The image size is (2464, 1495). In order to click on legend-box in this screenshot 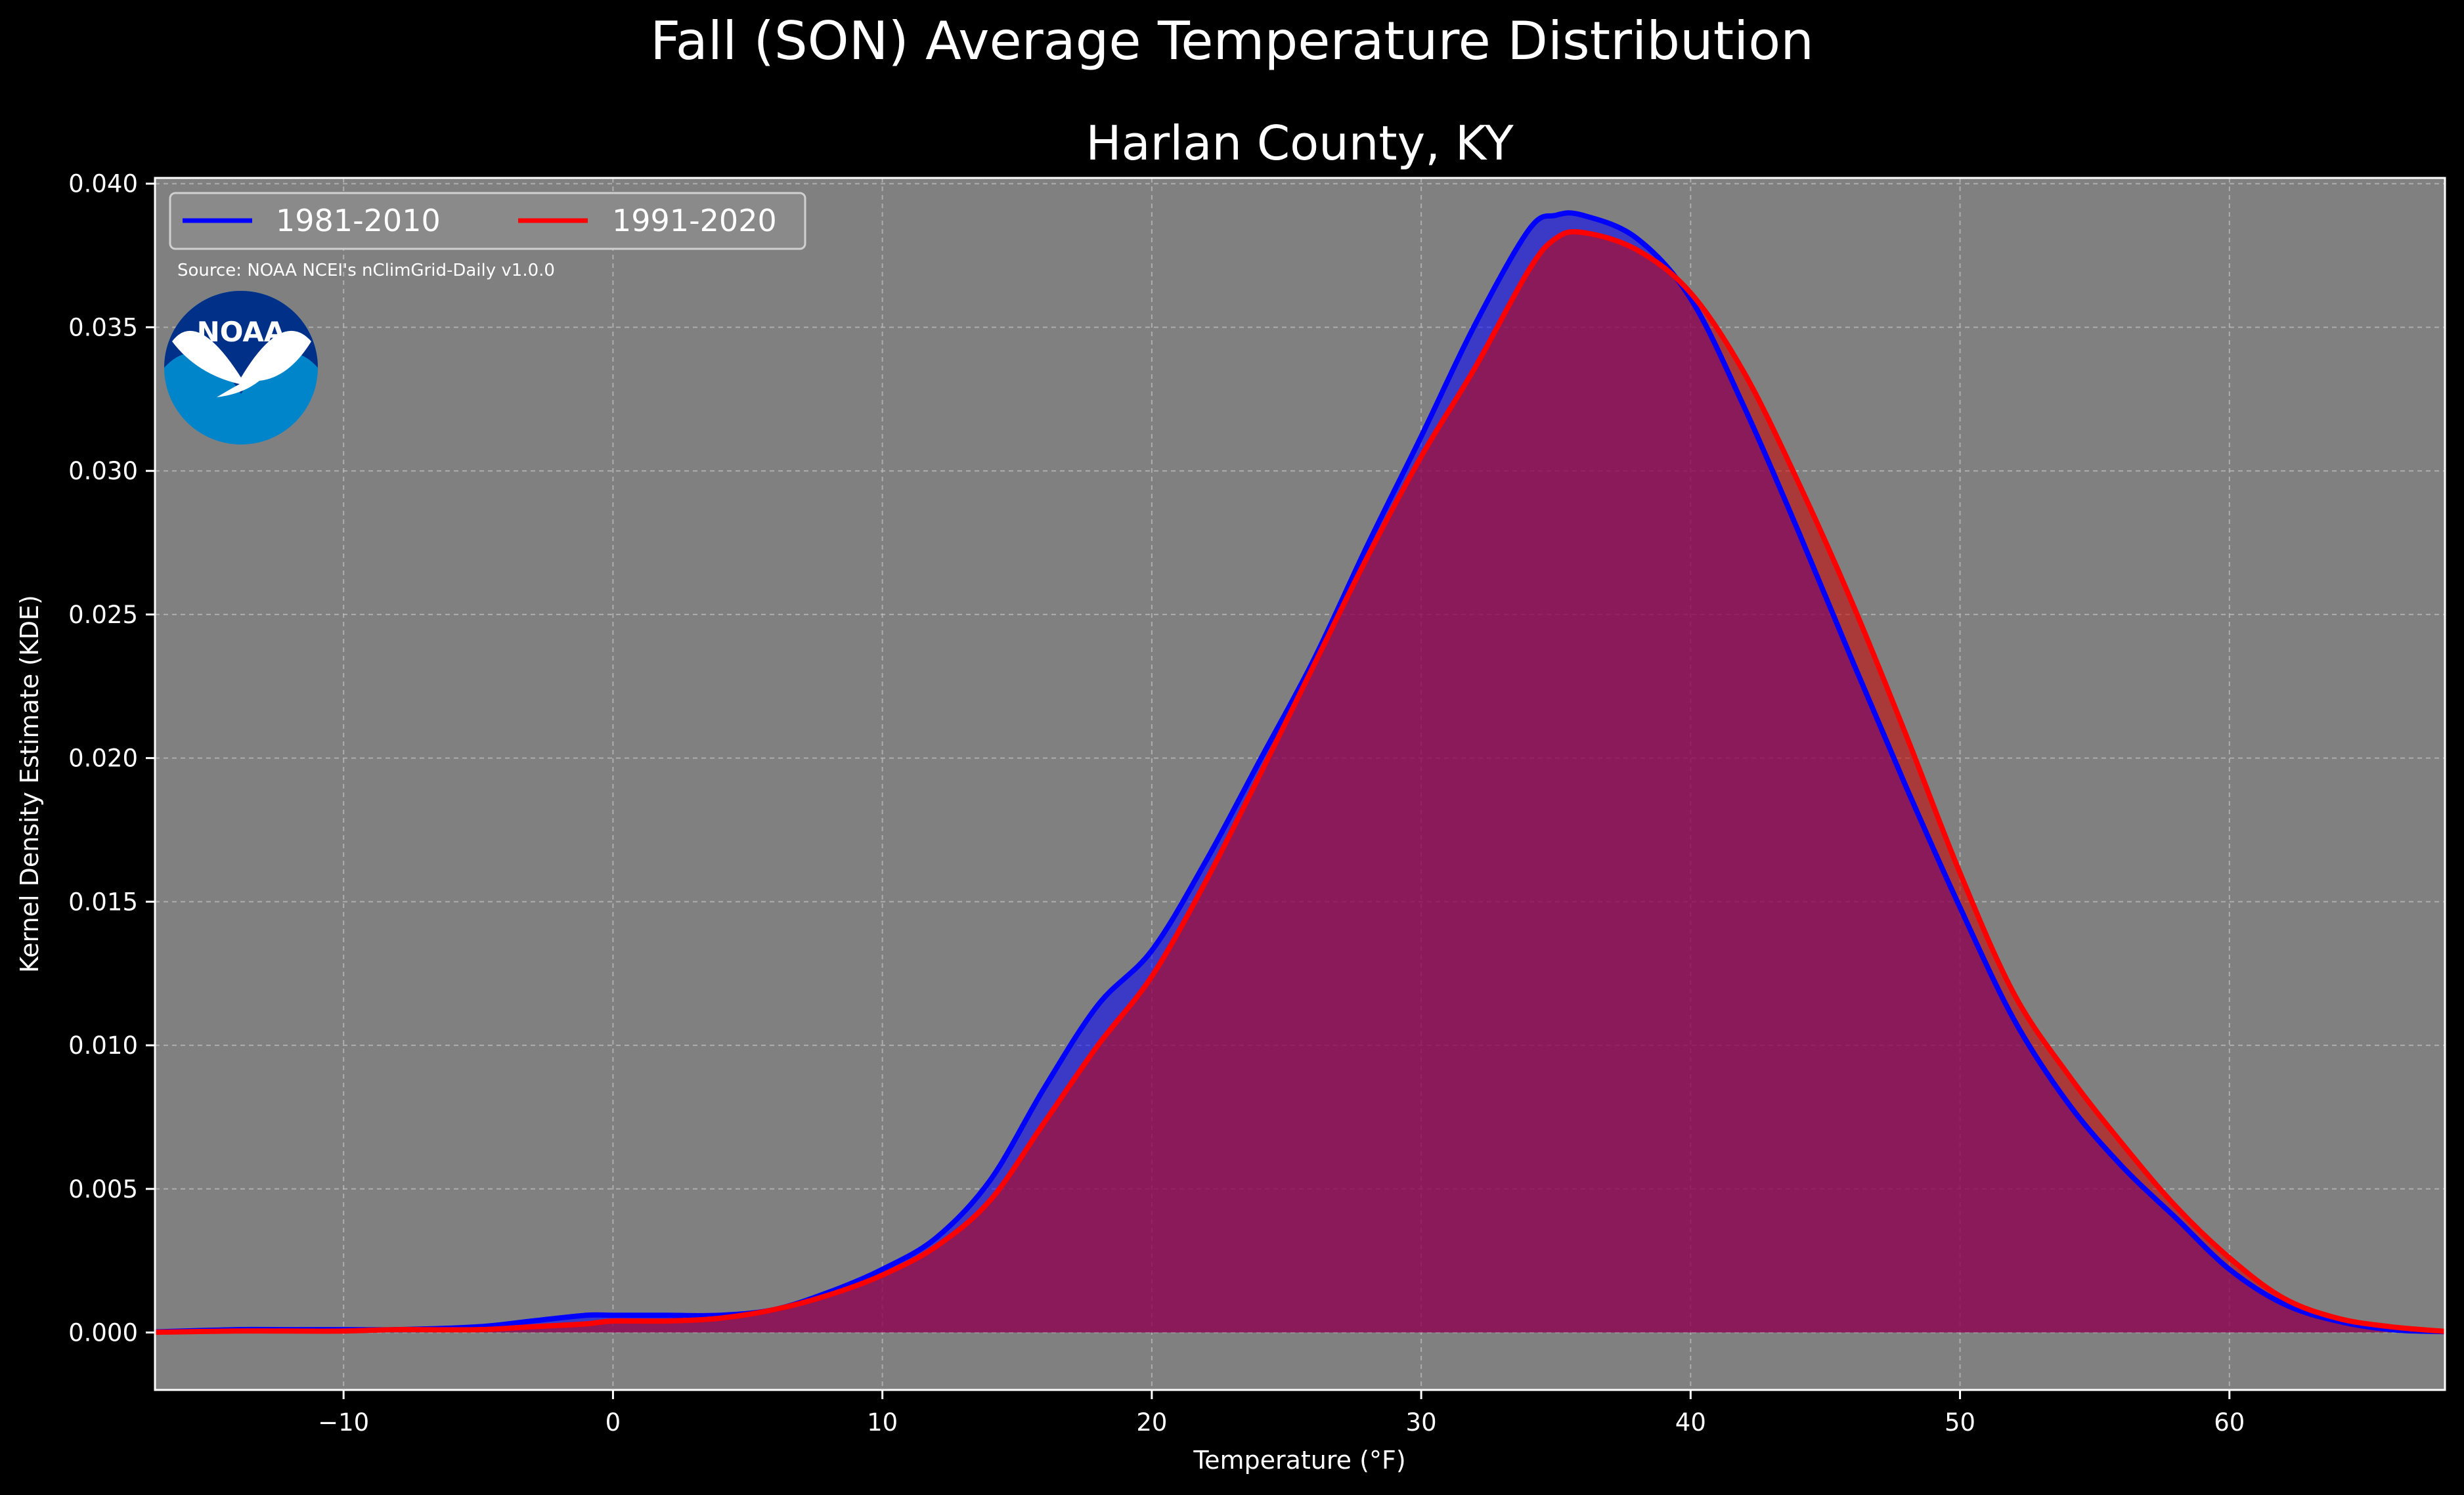, I will do `click(488, 221)`.